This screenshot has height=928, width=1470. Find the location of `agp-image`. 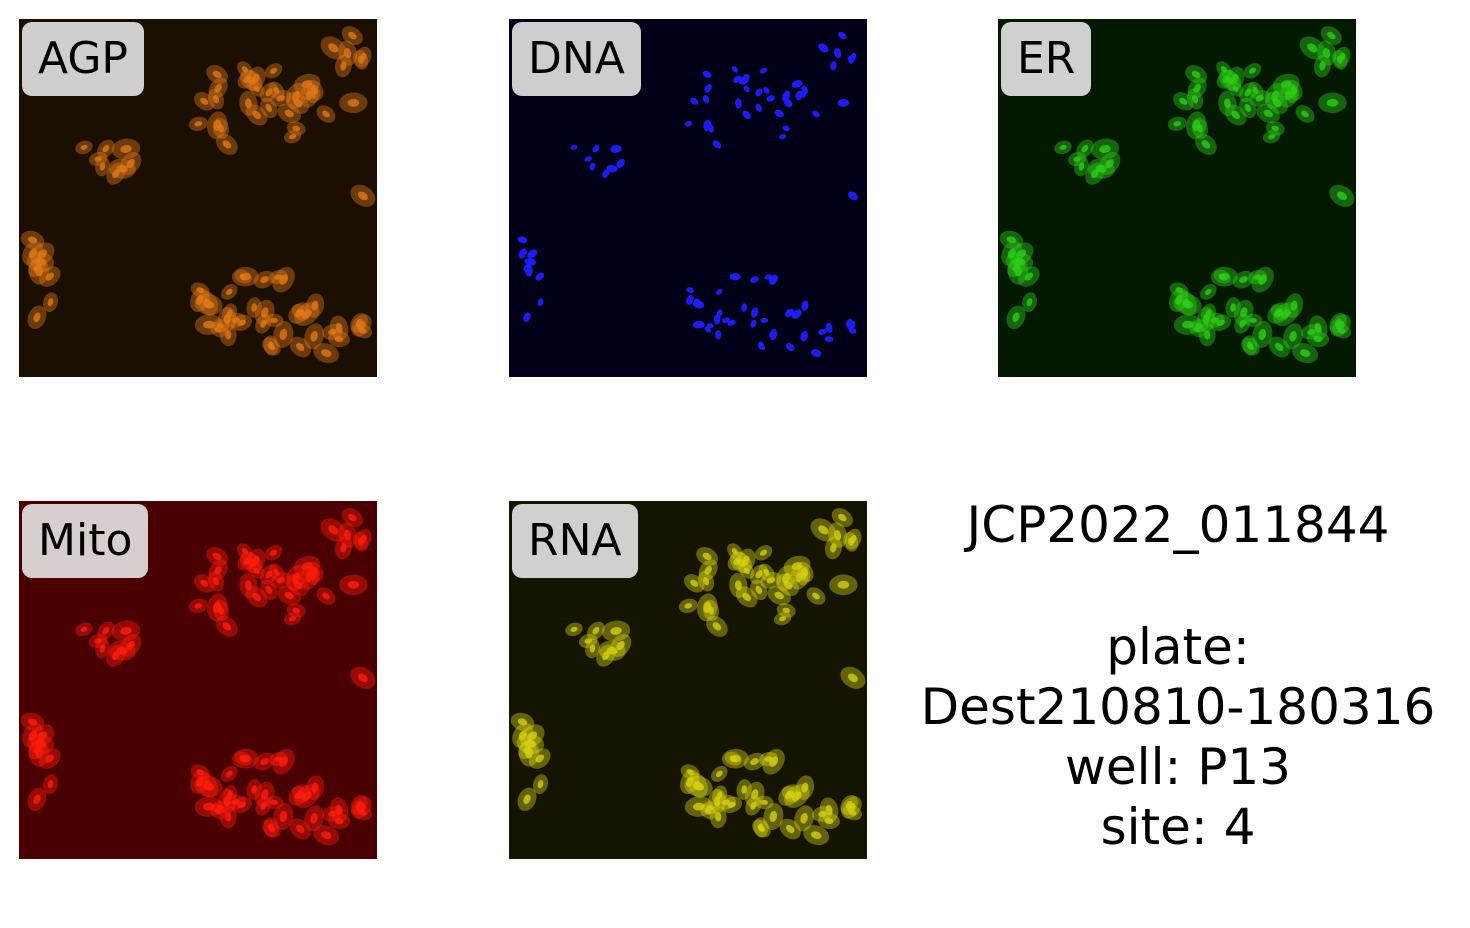

agp-image is located at coordinates (198, 198).